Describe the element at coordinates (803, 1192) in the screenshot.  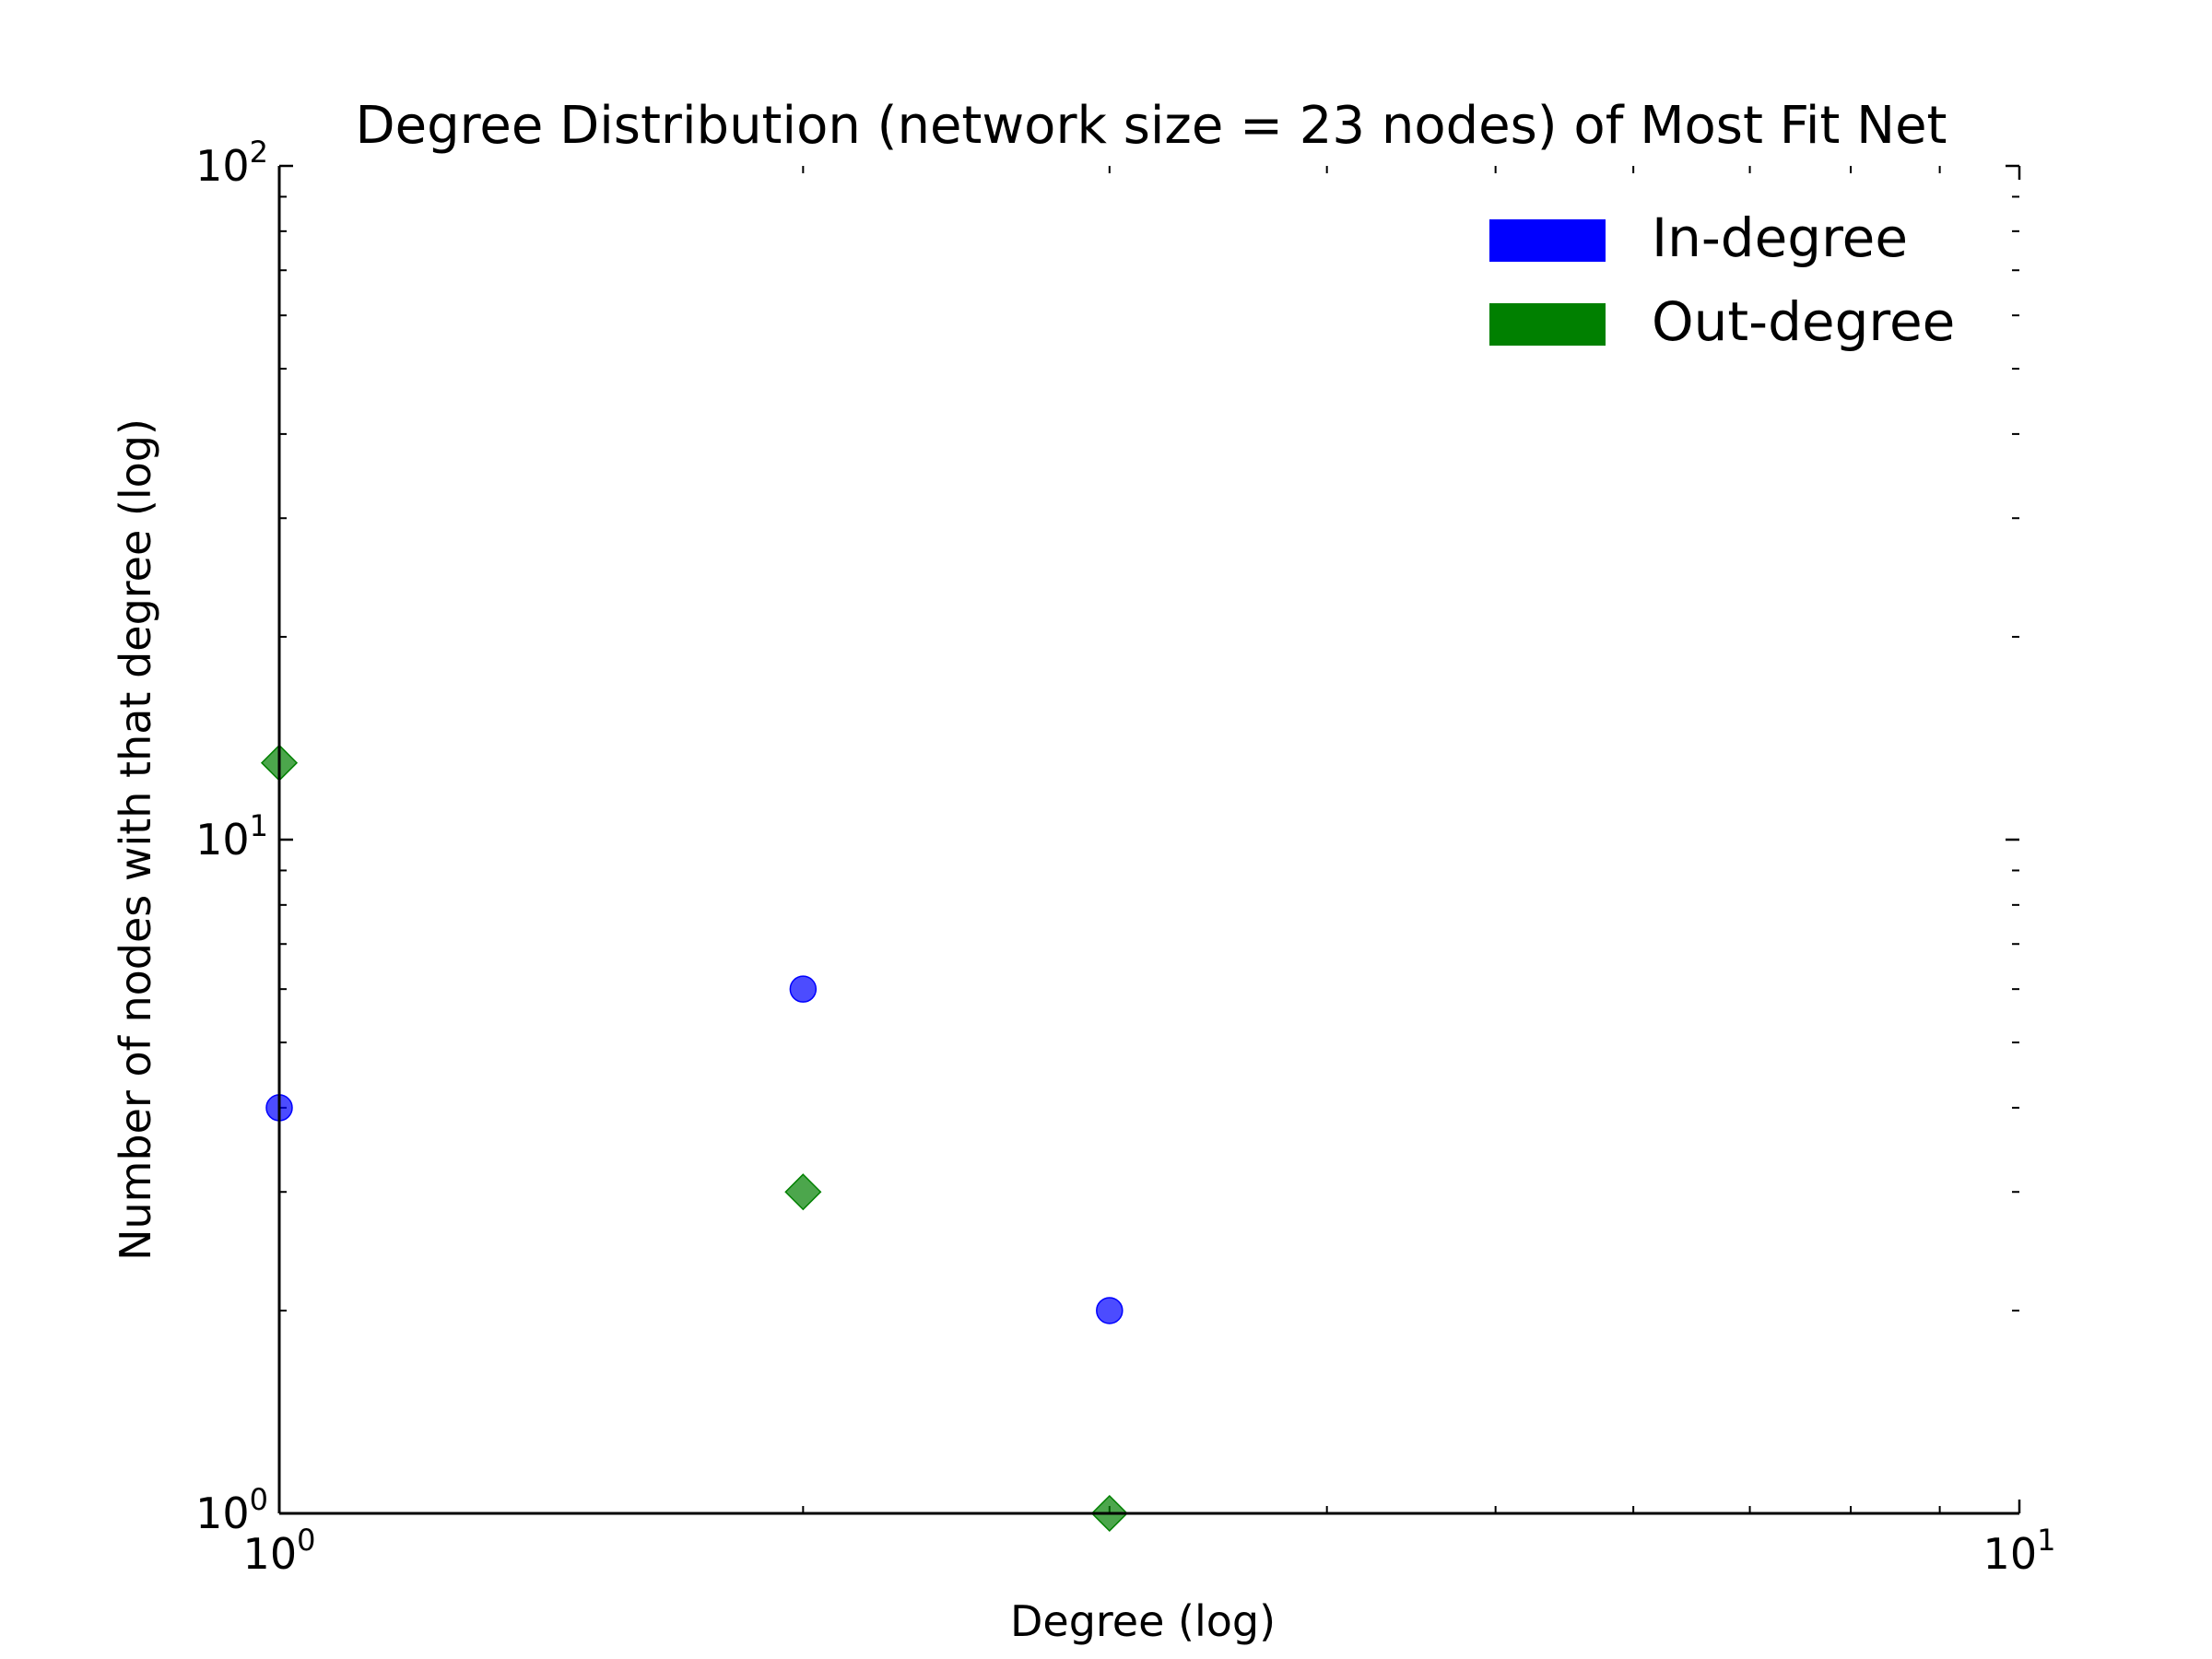
I see `out-degree-point` at that location.